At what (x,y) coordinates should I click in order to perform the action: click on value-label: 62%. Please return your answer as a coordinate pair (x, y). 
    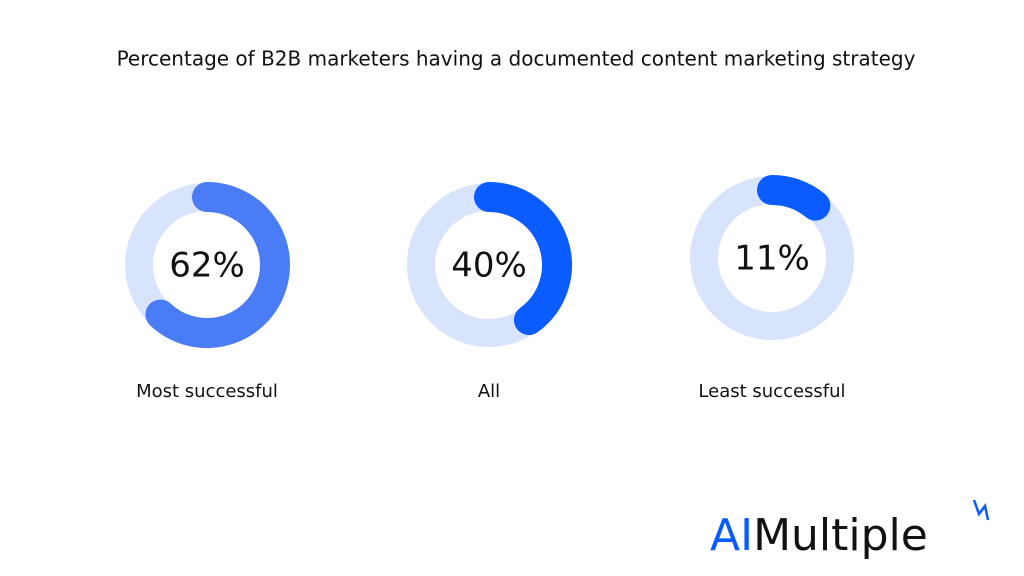
    Looking at the image, I should click on (207, 266).